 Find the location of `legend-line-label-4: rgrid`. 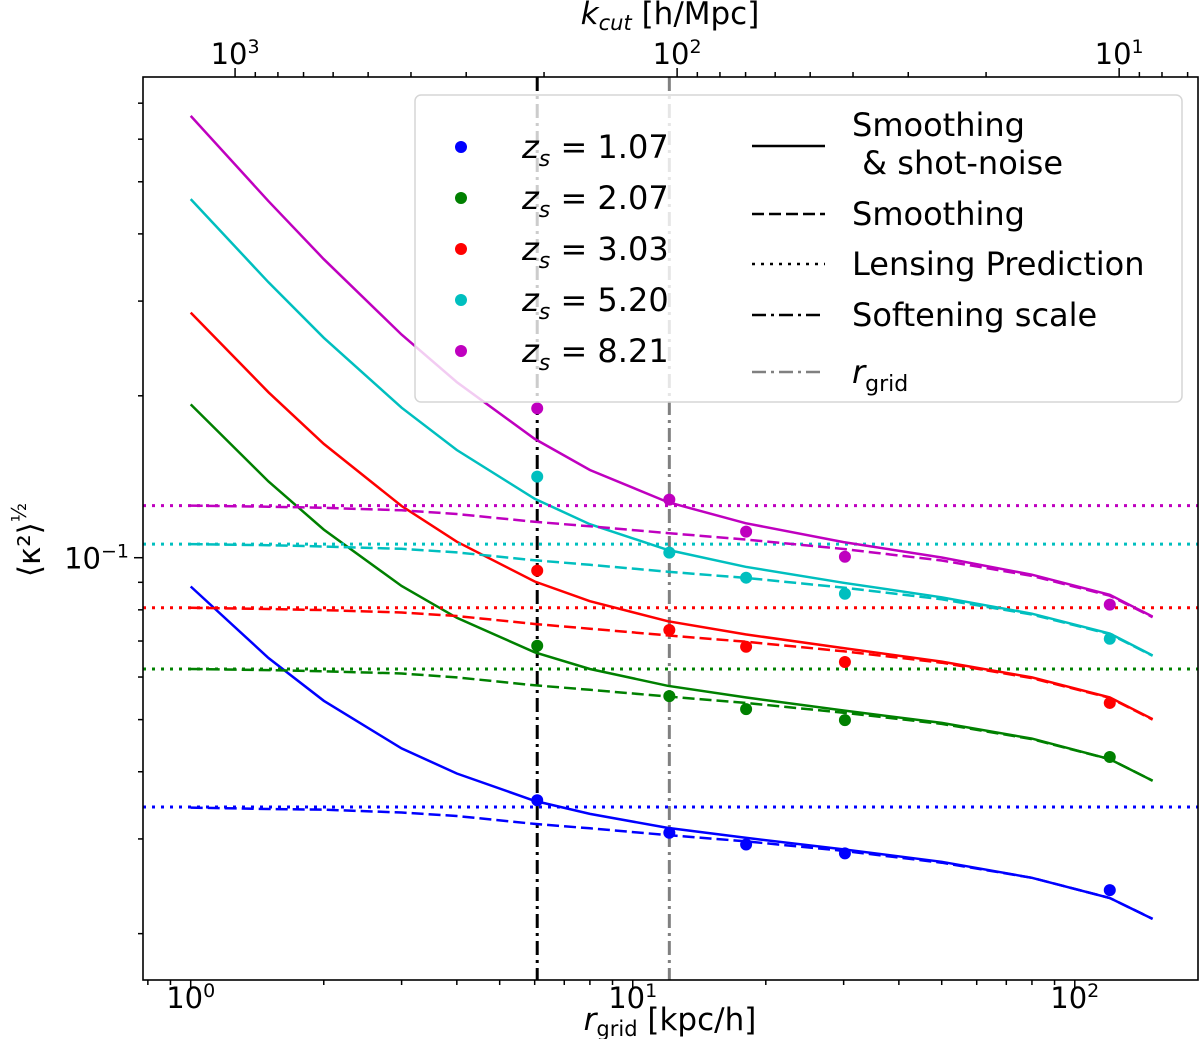

legend-line-label-4: rgrid is located at coordinates (880, 375).